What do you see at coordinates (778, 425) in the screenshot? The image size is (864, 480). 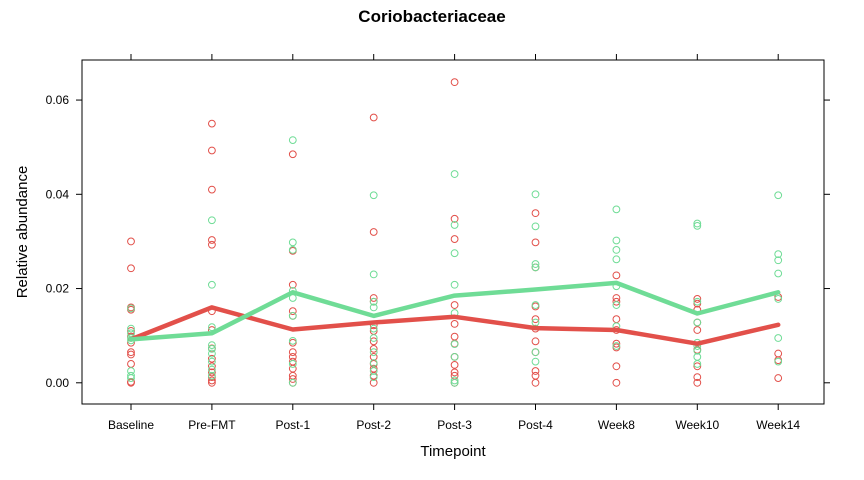 I see `x-tick-label: Week14` at bounding box center [778, 425].